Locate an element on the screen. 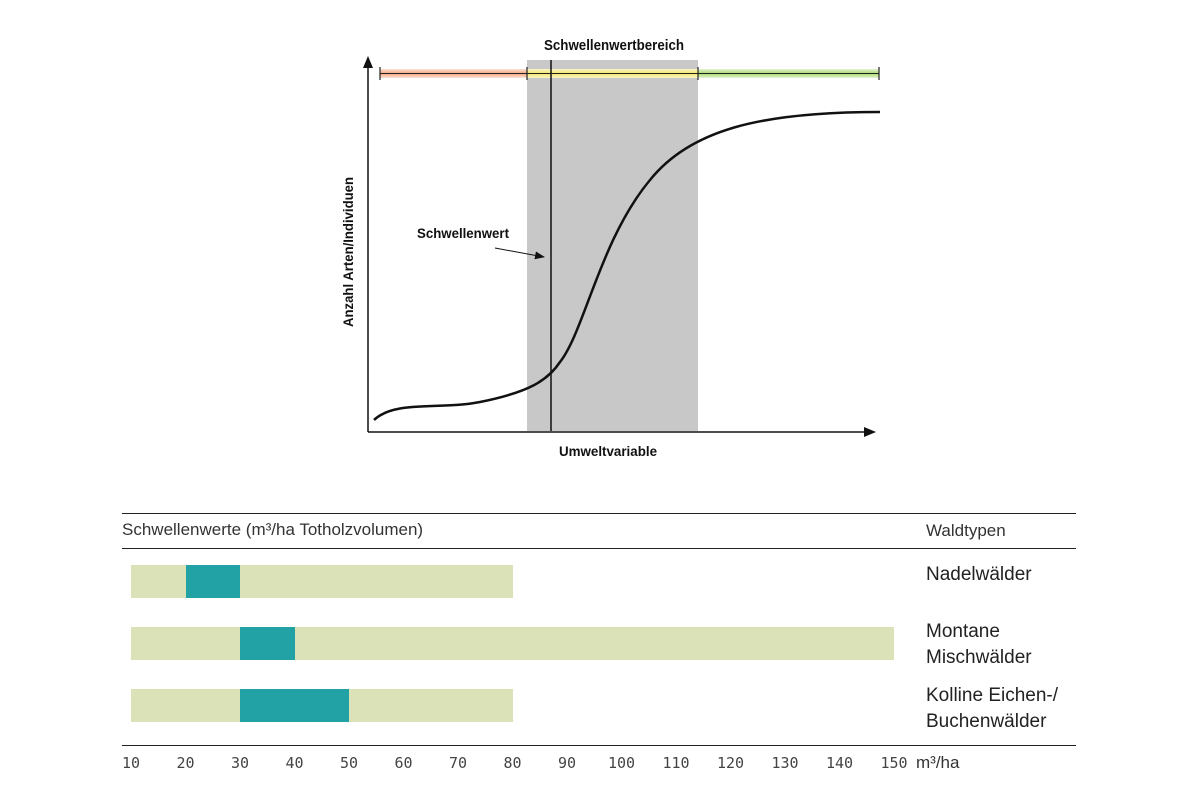 The width and height of the screenshot is (1200, 800). table-top-rule is located at coordinates (599, 513).